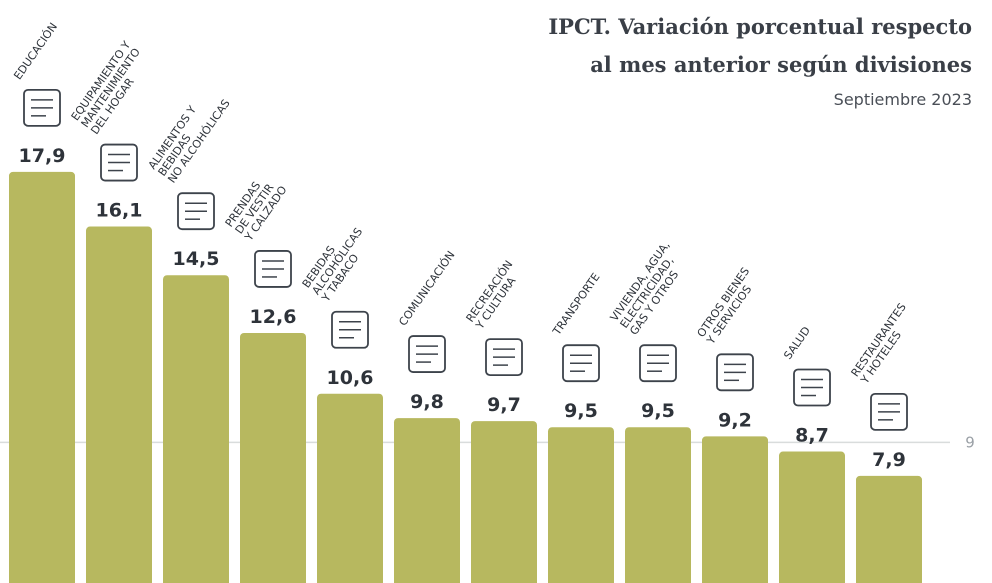  What do you see at coordinates (273, 317) in the screenshot?
I see `data-label: 12,6` at bounding box center [273, 317].